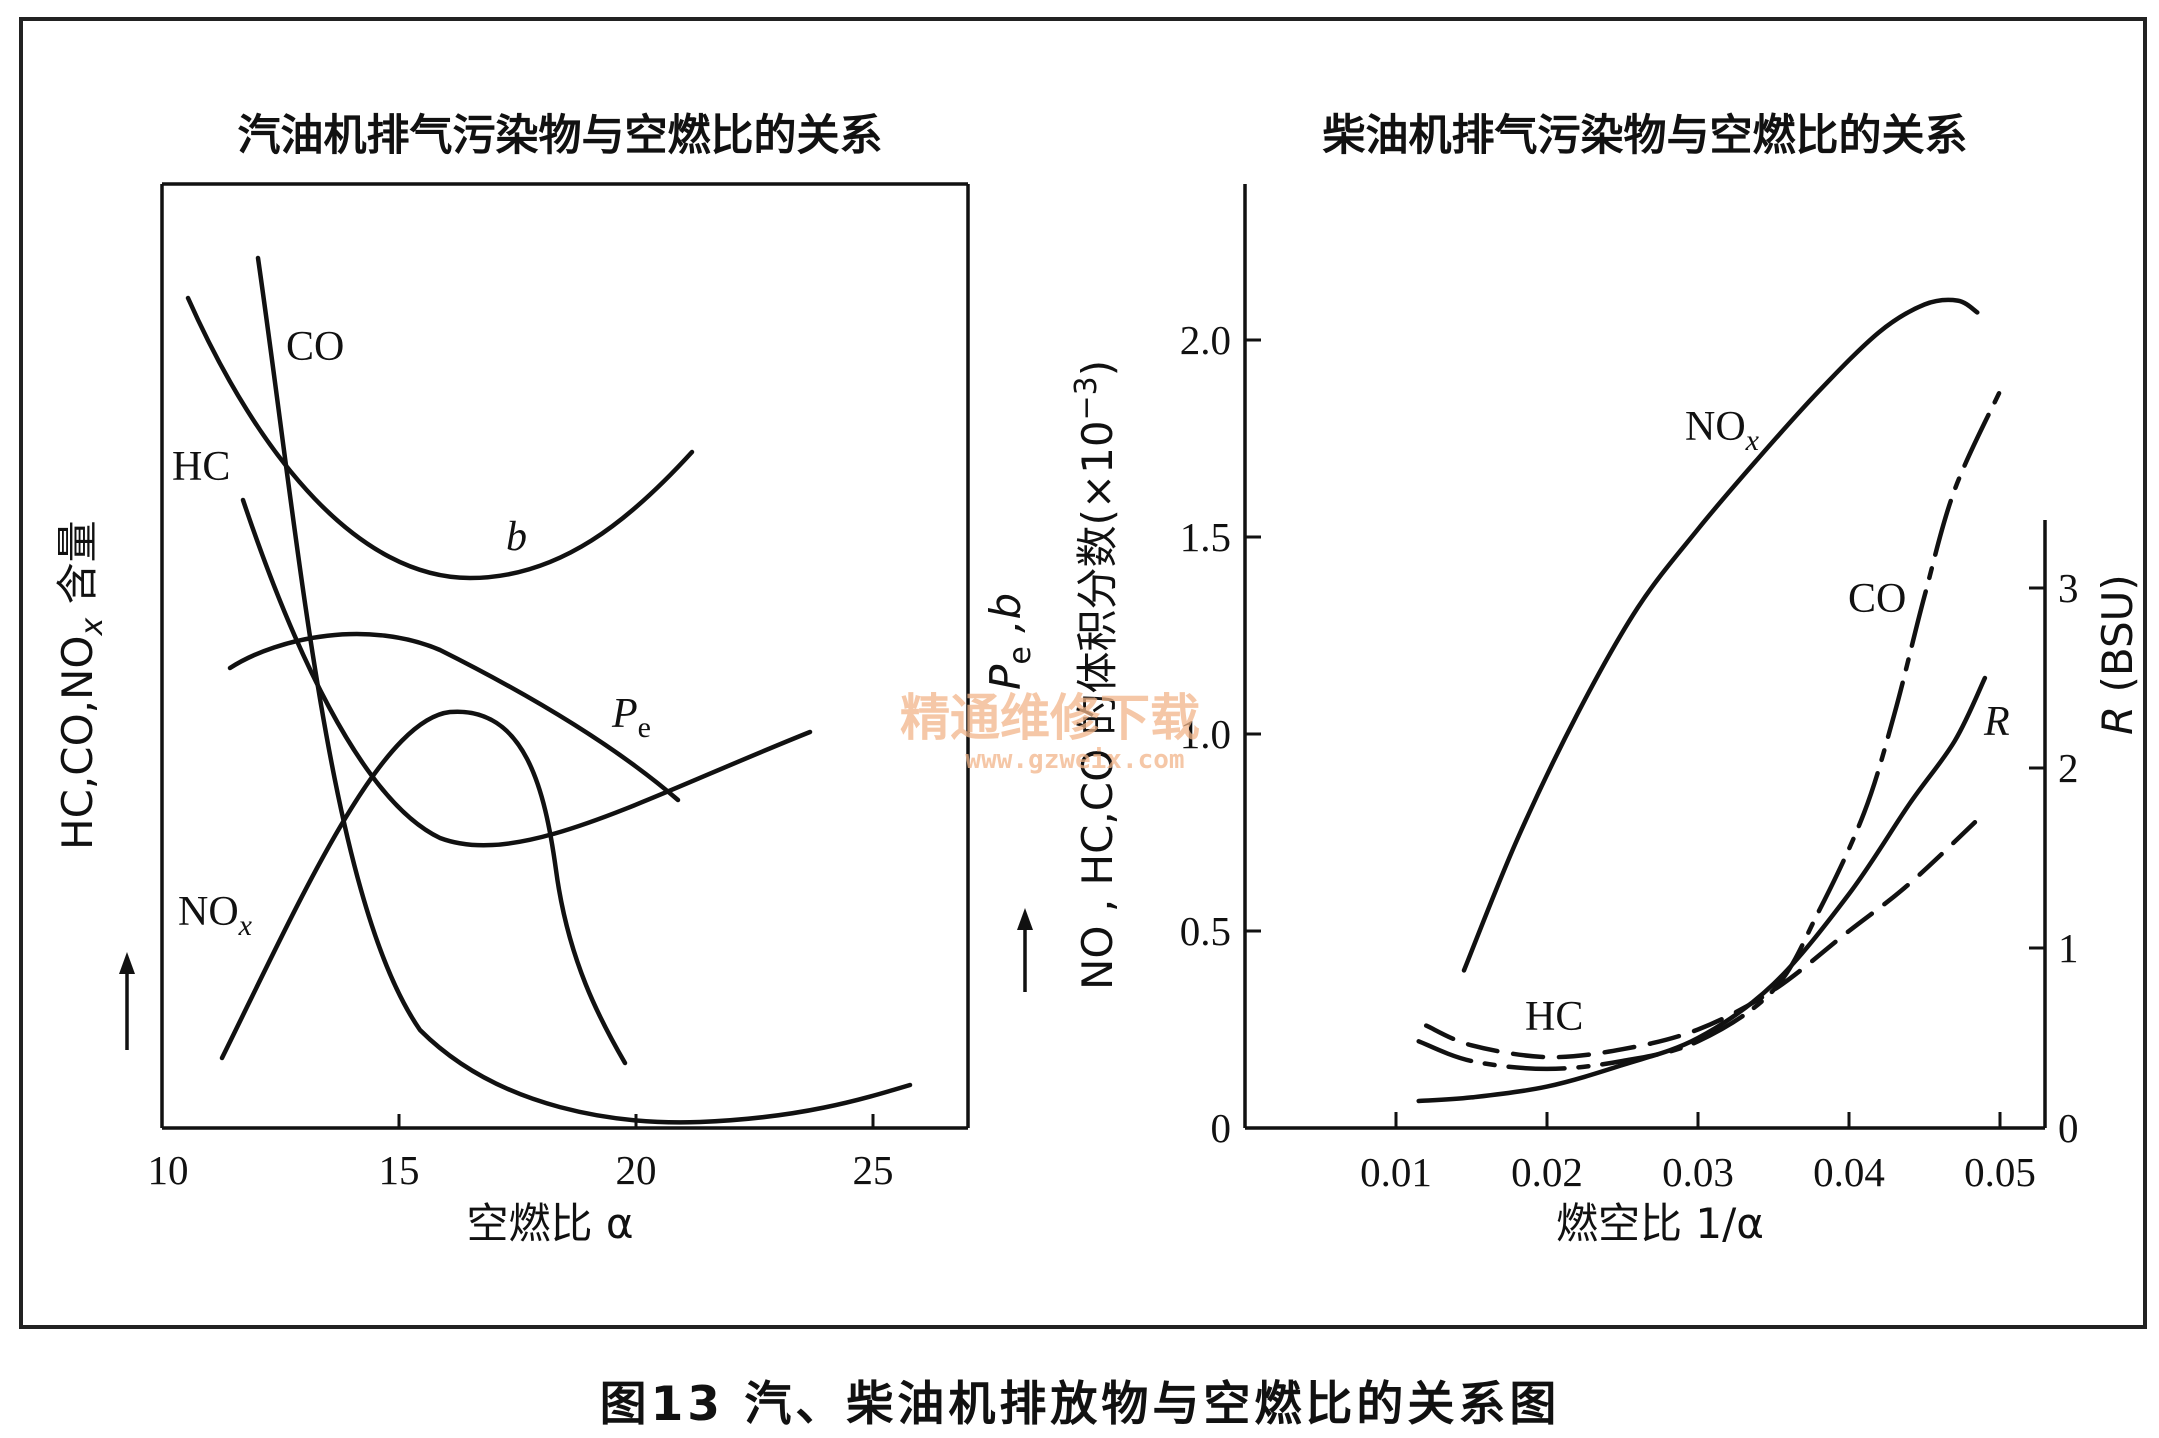 The width and height of the screenshot is (2159, 1438). I want to click on gasoline-b-curve, so click(440, 438).